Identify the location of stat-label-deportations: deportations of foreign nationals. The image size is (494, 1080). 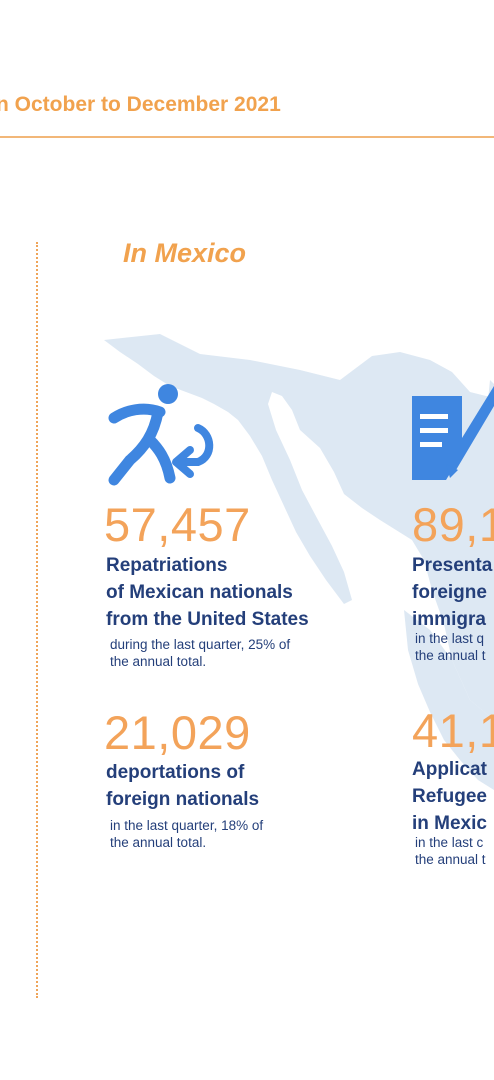
(183, 786).